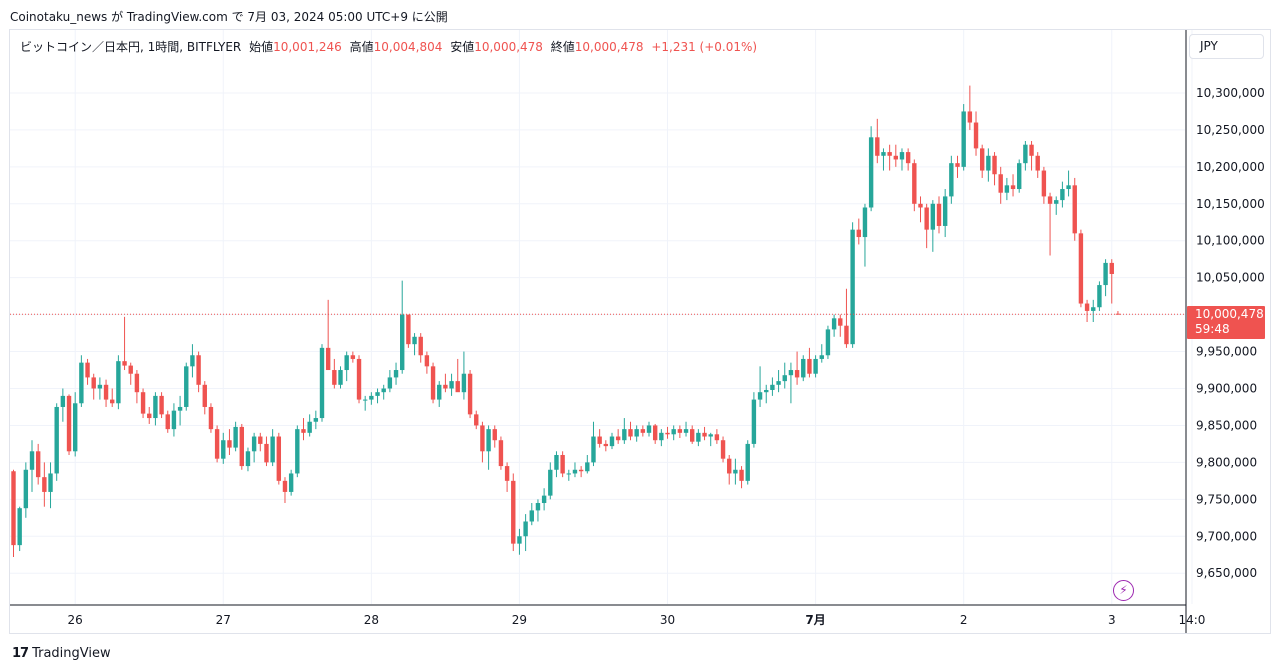  Describe the element at coordinates (637, 620) in the screenshot. I see `time-axis-labels: 26 27 28 29 30 7月 2 3 14:0` at that location.